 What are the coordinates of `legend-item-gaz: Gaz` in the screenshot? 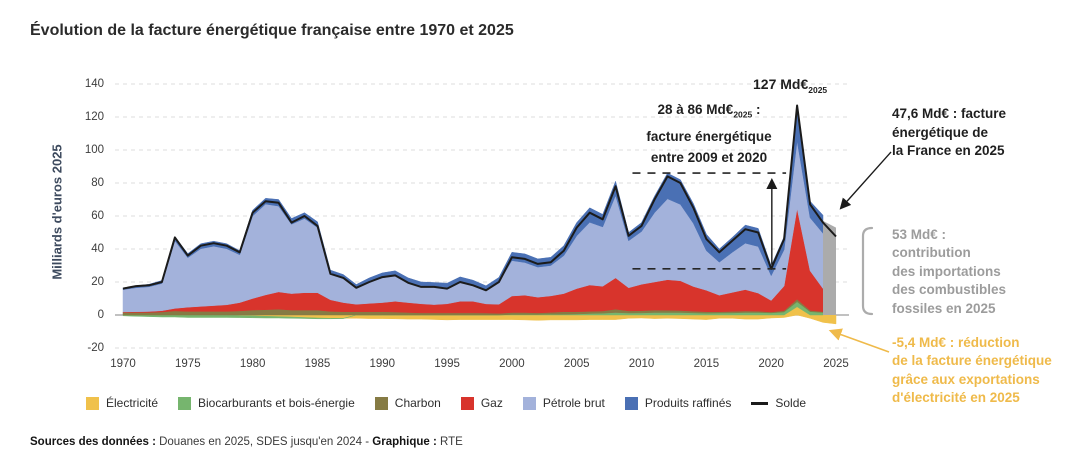 It's located at (481, 403).